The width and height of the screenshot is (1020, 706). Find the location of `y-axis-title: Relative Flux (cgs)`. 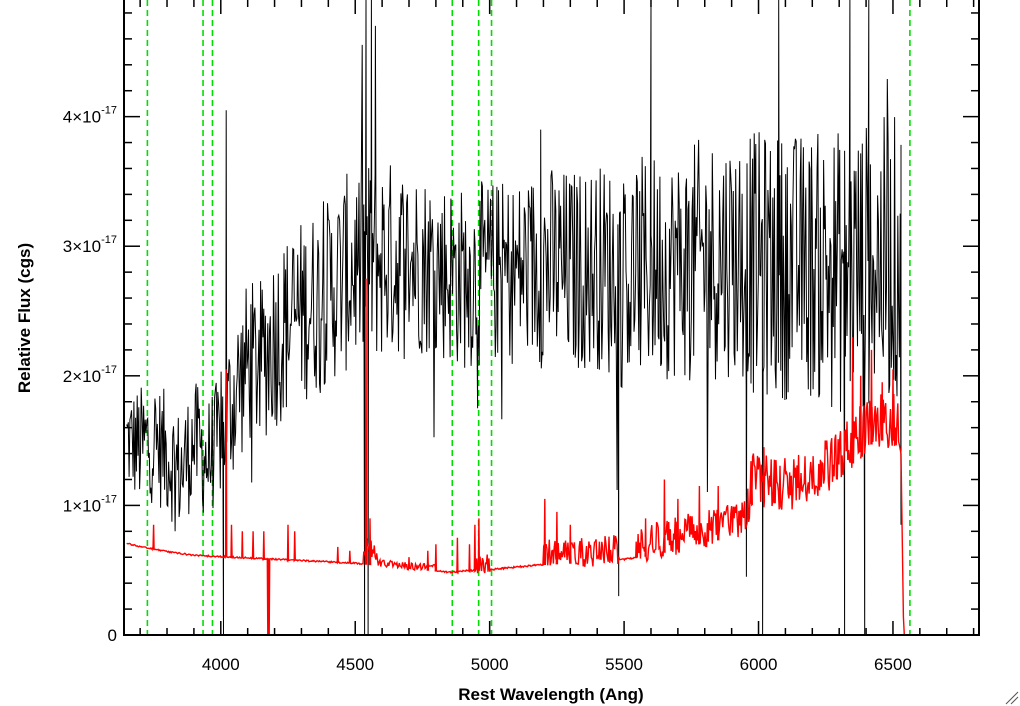

y-axis-title: Relative Flux (cgs) is located at coordinates (24, 318).